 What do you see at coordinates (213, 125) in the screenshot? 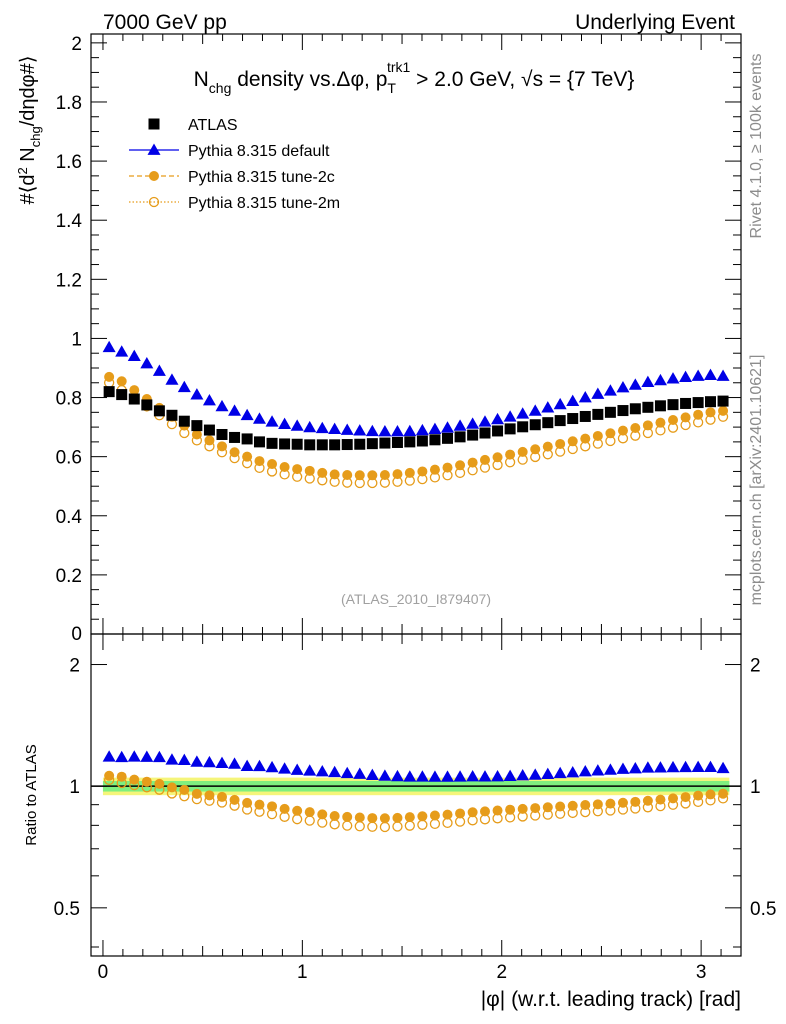
I see `legend-label-atlas: ATLAS` at bounding box center [213, 125].